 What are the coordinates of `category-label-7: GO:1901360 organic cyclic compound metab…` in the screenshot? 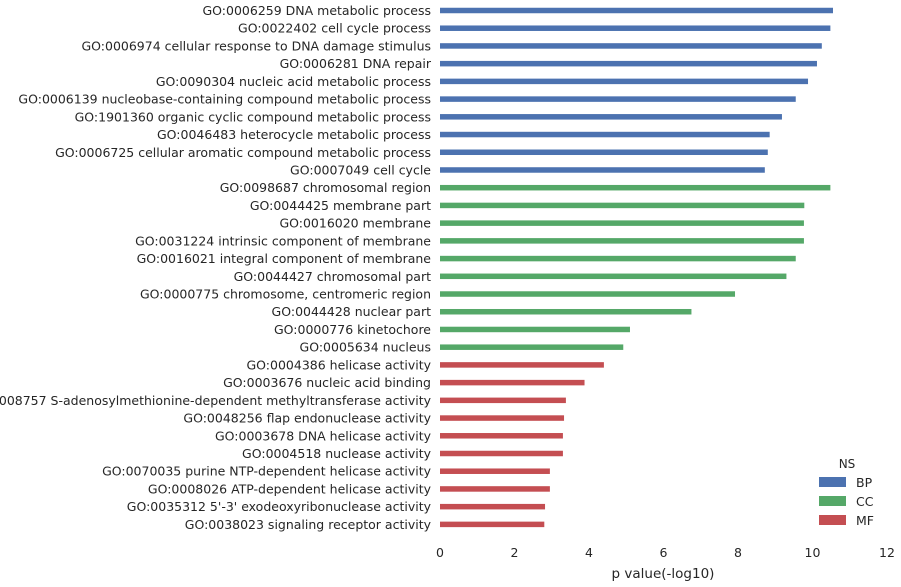 It's located at (253, 116).